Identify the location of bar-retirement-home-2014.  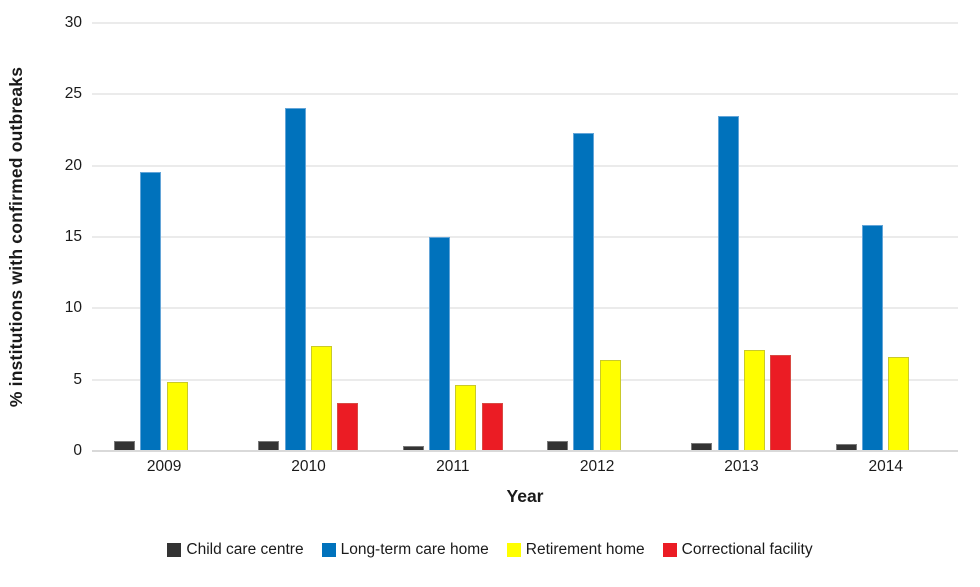
(899, 403).